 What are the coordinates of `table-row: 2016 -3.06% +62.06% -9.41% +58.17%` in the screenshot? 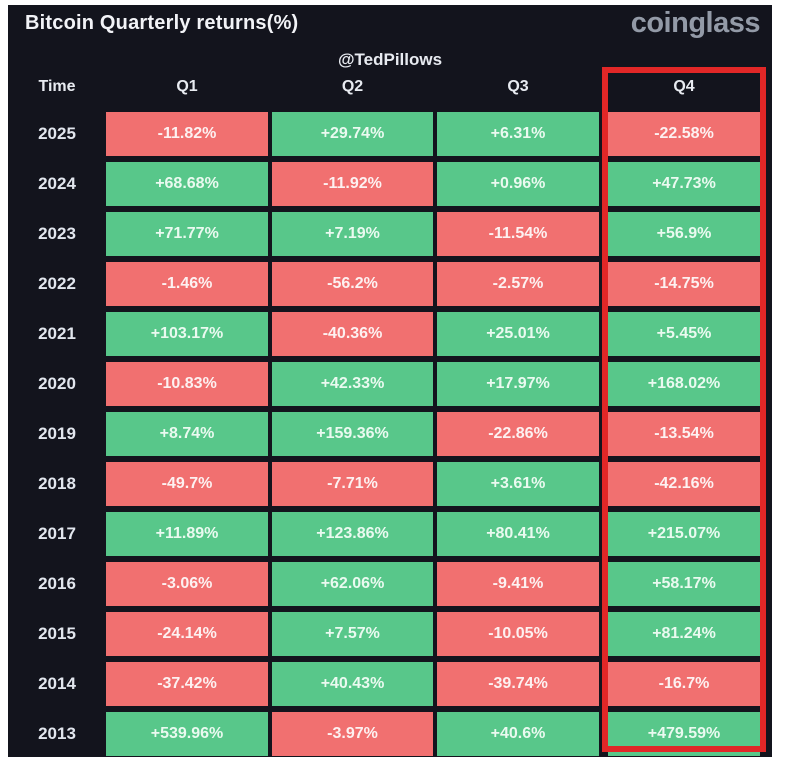 It's located at (384, 584).